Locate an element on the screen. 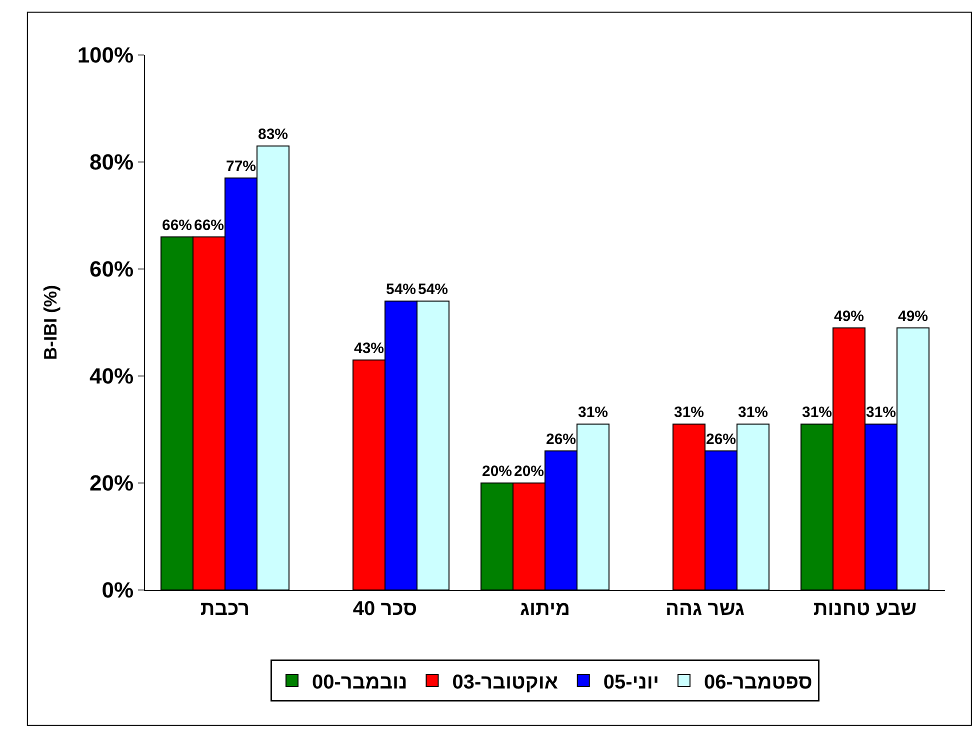  legend-label: ספטמבר-06 is located at coordinates (758, 682).